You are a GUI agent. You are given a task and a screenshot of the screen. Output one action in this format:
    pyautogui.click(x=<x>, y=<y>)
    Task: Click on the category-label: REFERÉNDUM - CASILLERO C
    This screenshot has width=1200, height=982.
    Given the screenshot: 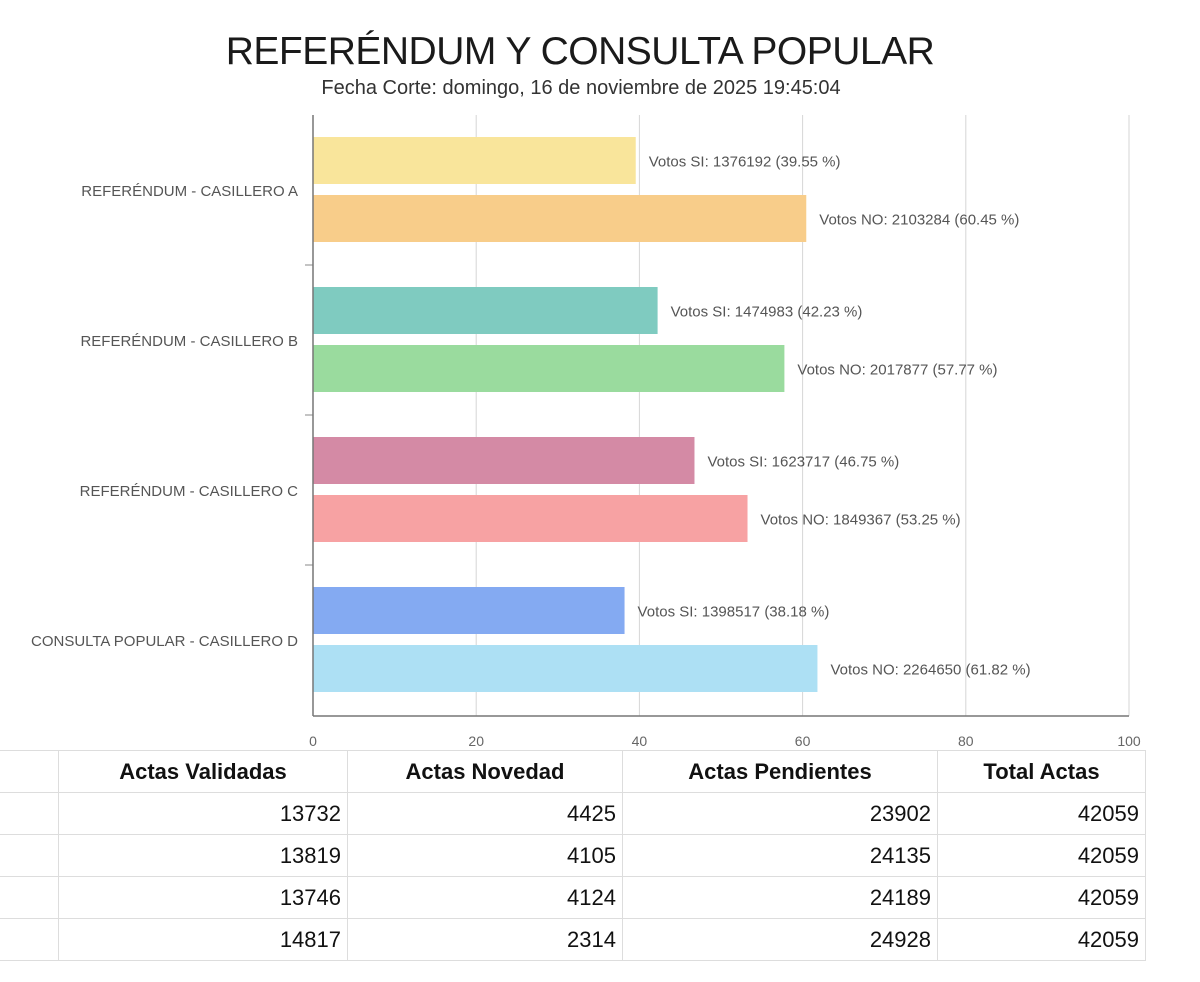 What is the action you would take?
    pyautogui.click(x=189, y=491)
    